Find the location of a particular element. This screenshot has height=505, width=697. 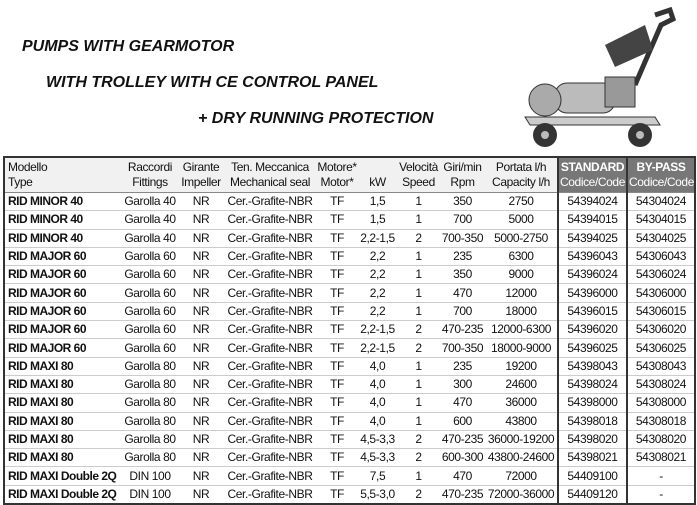

table-cell: RID MINOR 40 is located at coordinates (63, 220).